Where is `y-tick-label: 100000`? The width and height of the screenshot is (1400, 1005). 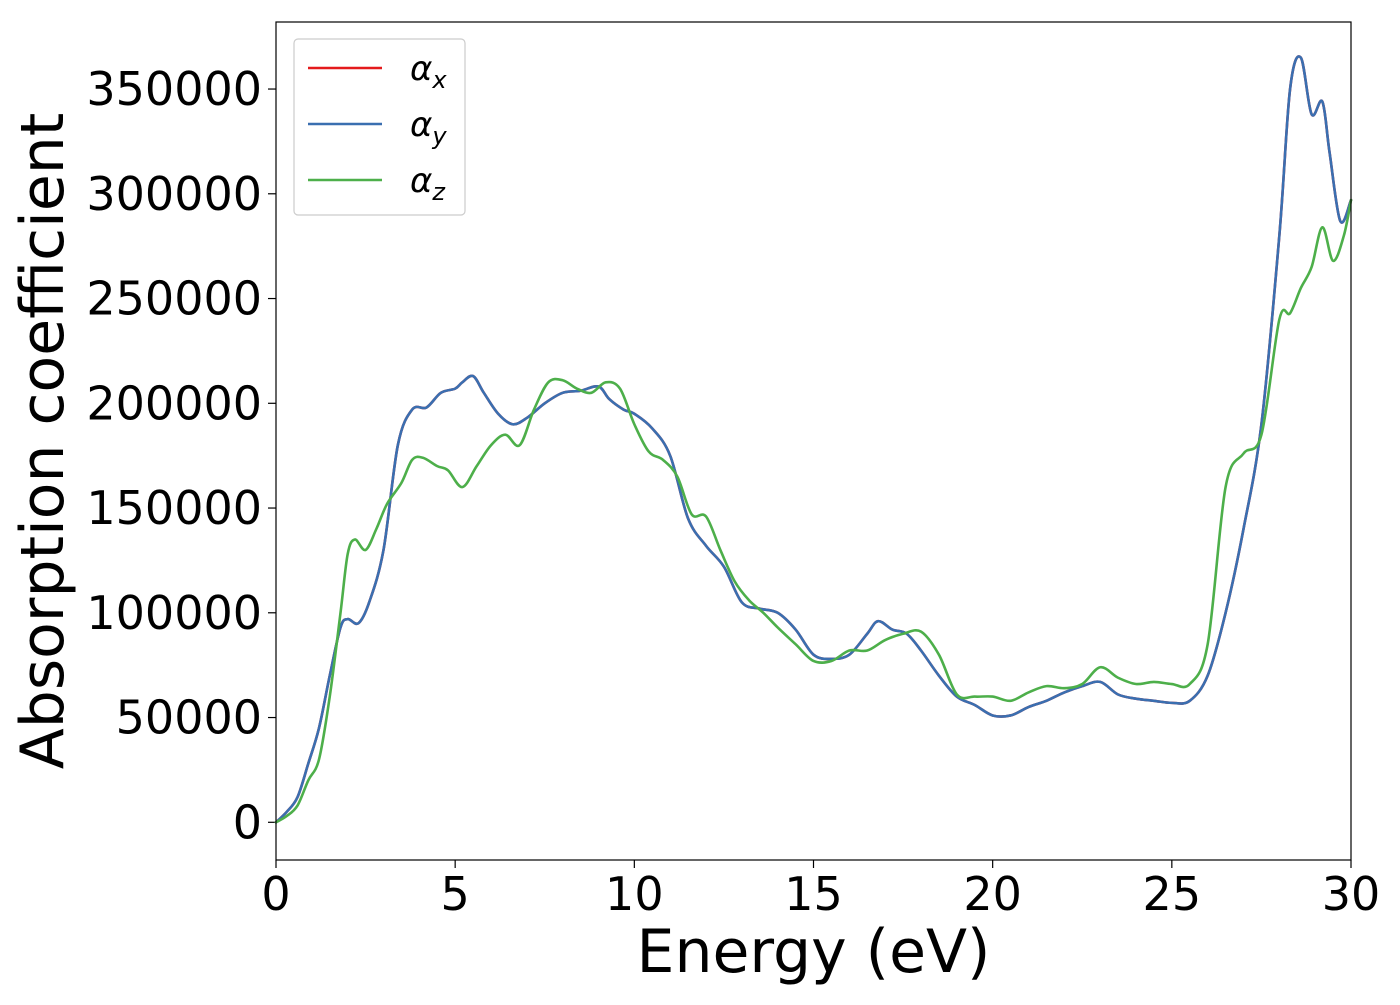
y-tick-label: 100000 is located at coordinates (174, 613).